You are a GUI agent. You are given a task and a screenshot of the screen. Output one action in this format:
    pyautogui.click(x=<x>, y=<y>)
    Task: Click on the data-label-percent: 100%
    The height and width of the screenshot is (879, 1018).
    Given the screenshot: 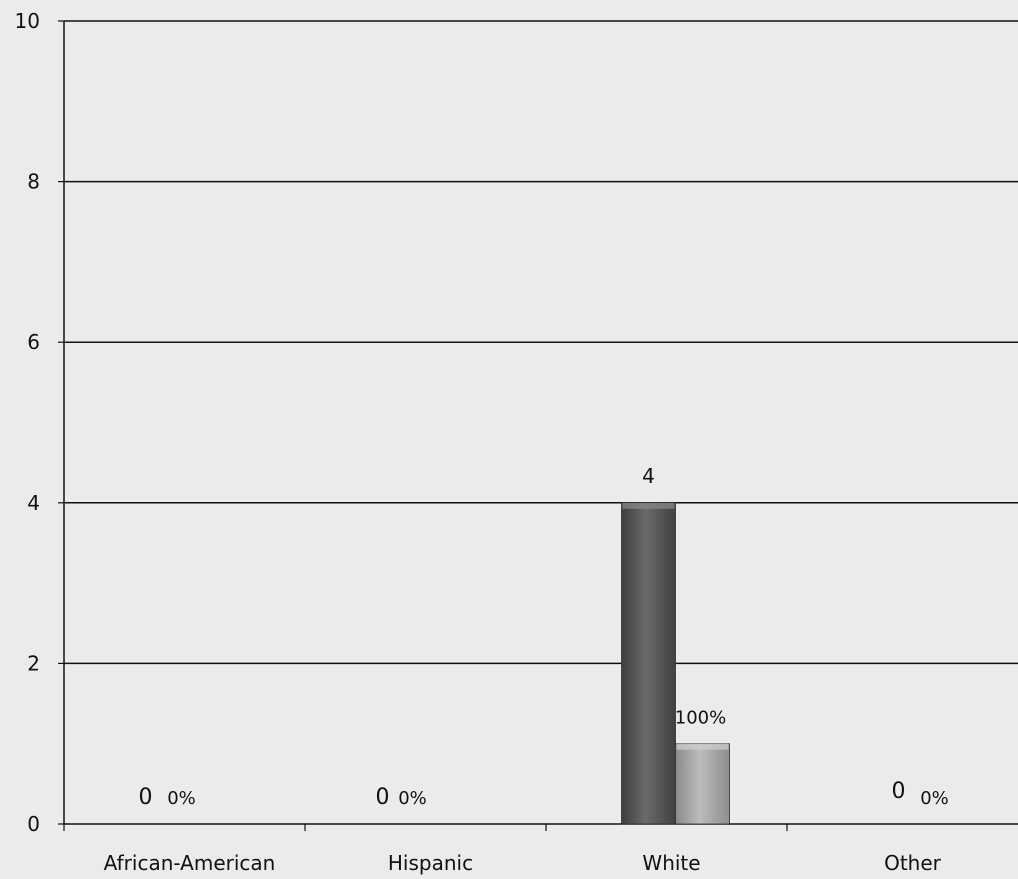 What is the action you would take?
    pyautogui.click(x=700, y=718)
    